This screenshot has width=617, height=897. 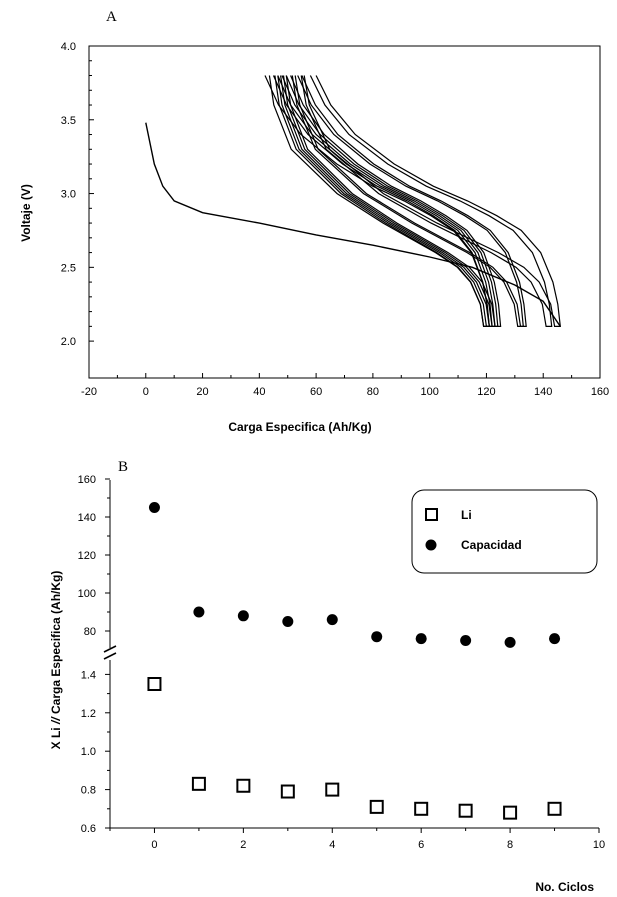 I want to click on panel-a-x-tick-label: 0, so click(x=146, y=392).